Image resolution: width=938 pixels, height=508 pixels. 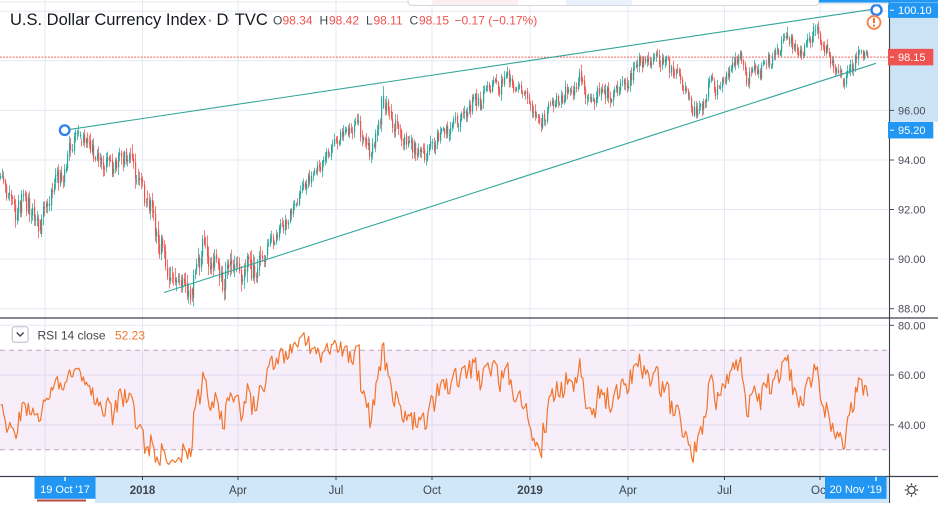 What do you see at coordinates (912, 376) in the screenshot?
I see `svg-text: 60.00` at bounding box center [912, 376].